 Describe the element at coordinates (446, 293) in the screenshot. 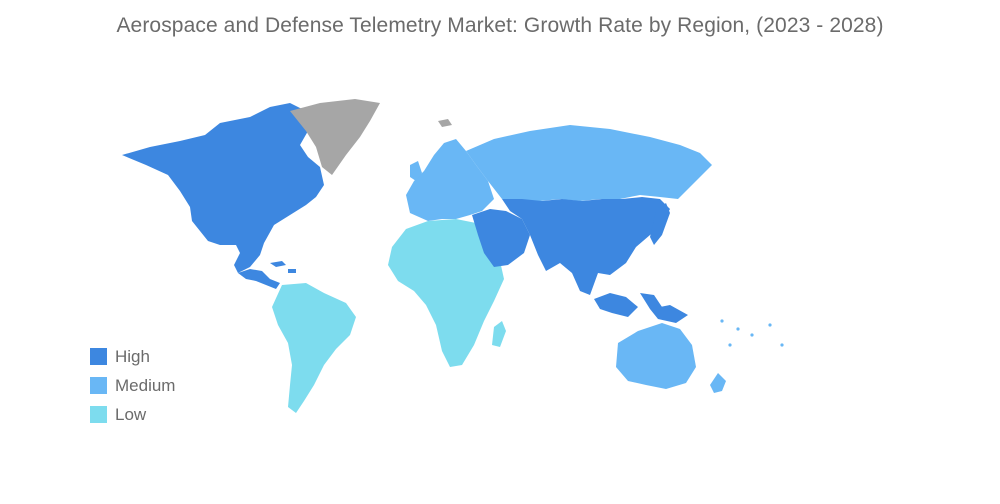

I see `region-africa` at that location.